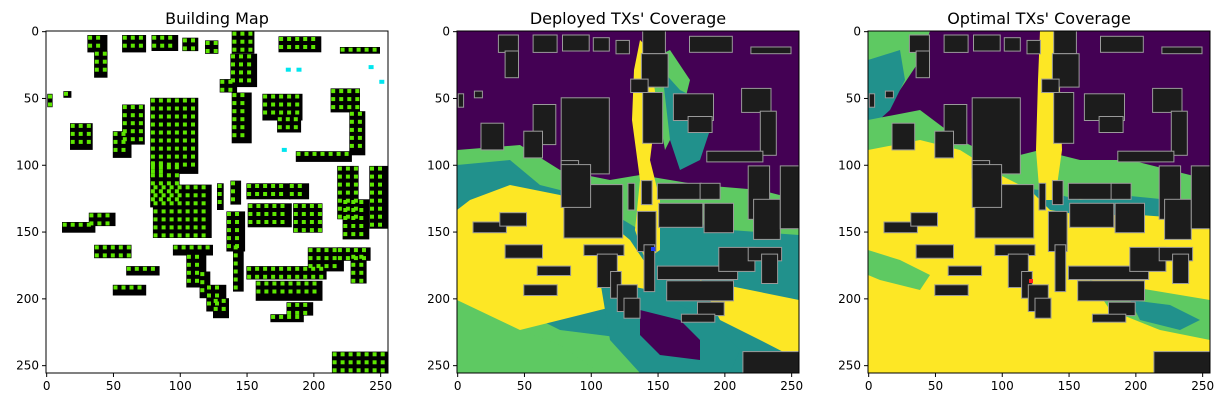 Image resolution: width=1224 pixels, height=407 pixels. I want to click on optimal-tx-marker, so click(1031, 281).